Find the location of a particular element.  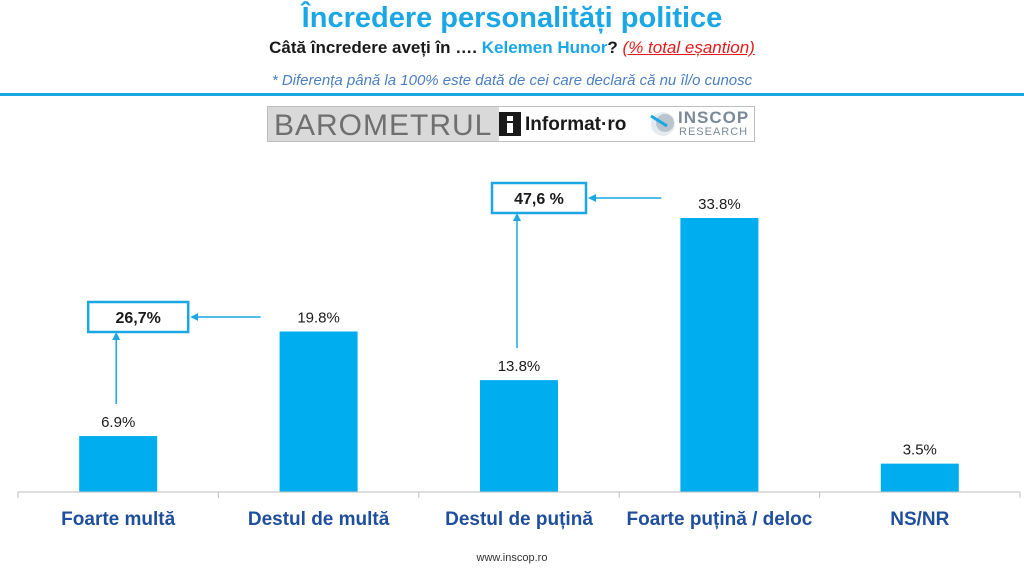

logo-band: BAROMETRUL Informat·ro INSCOP RESEARCH is located at coordinates (511, 124).